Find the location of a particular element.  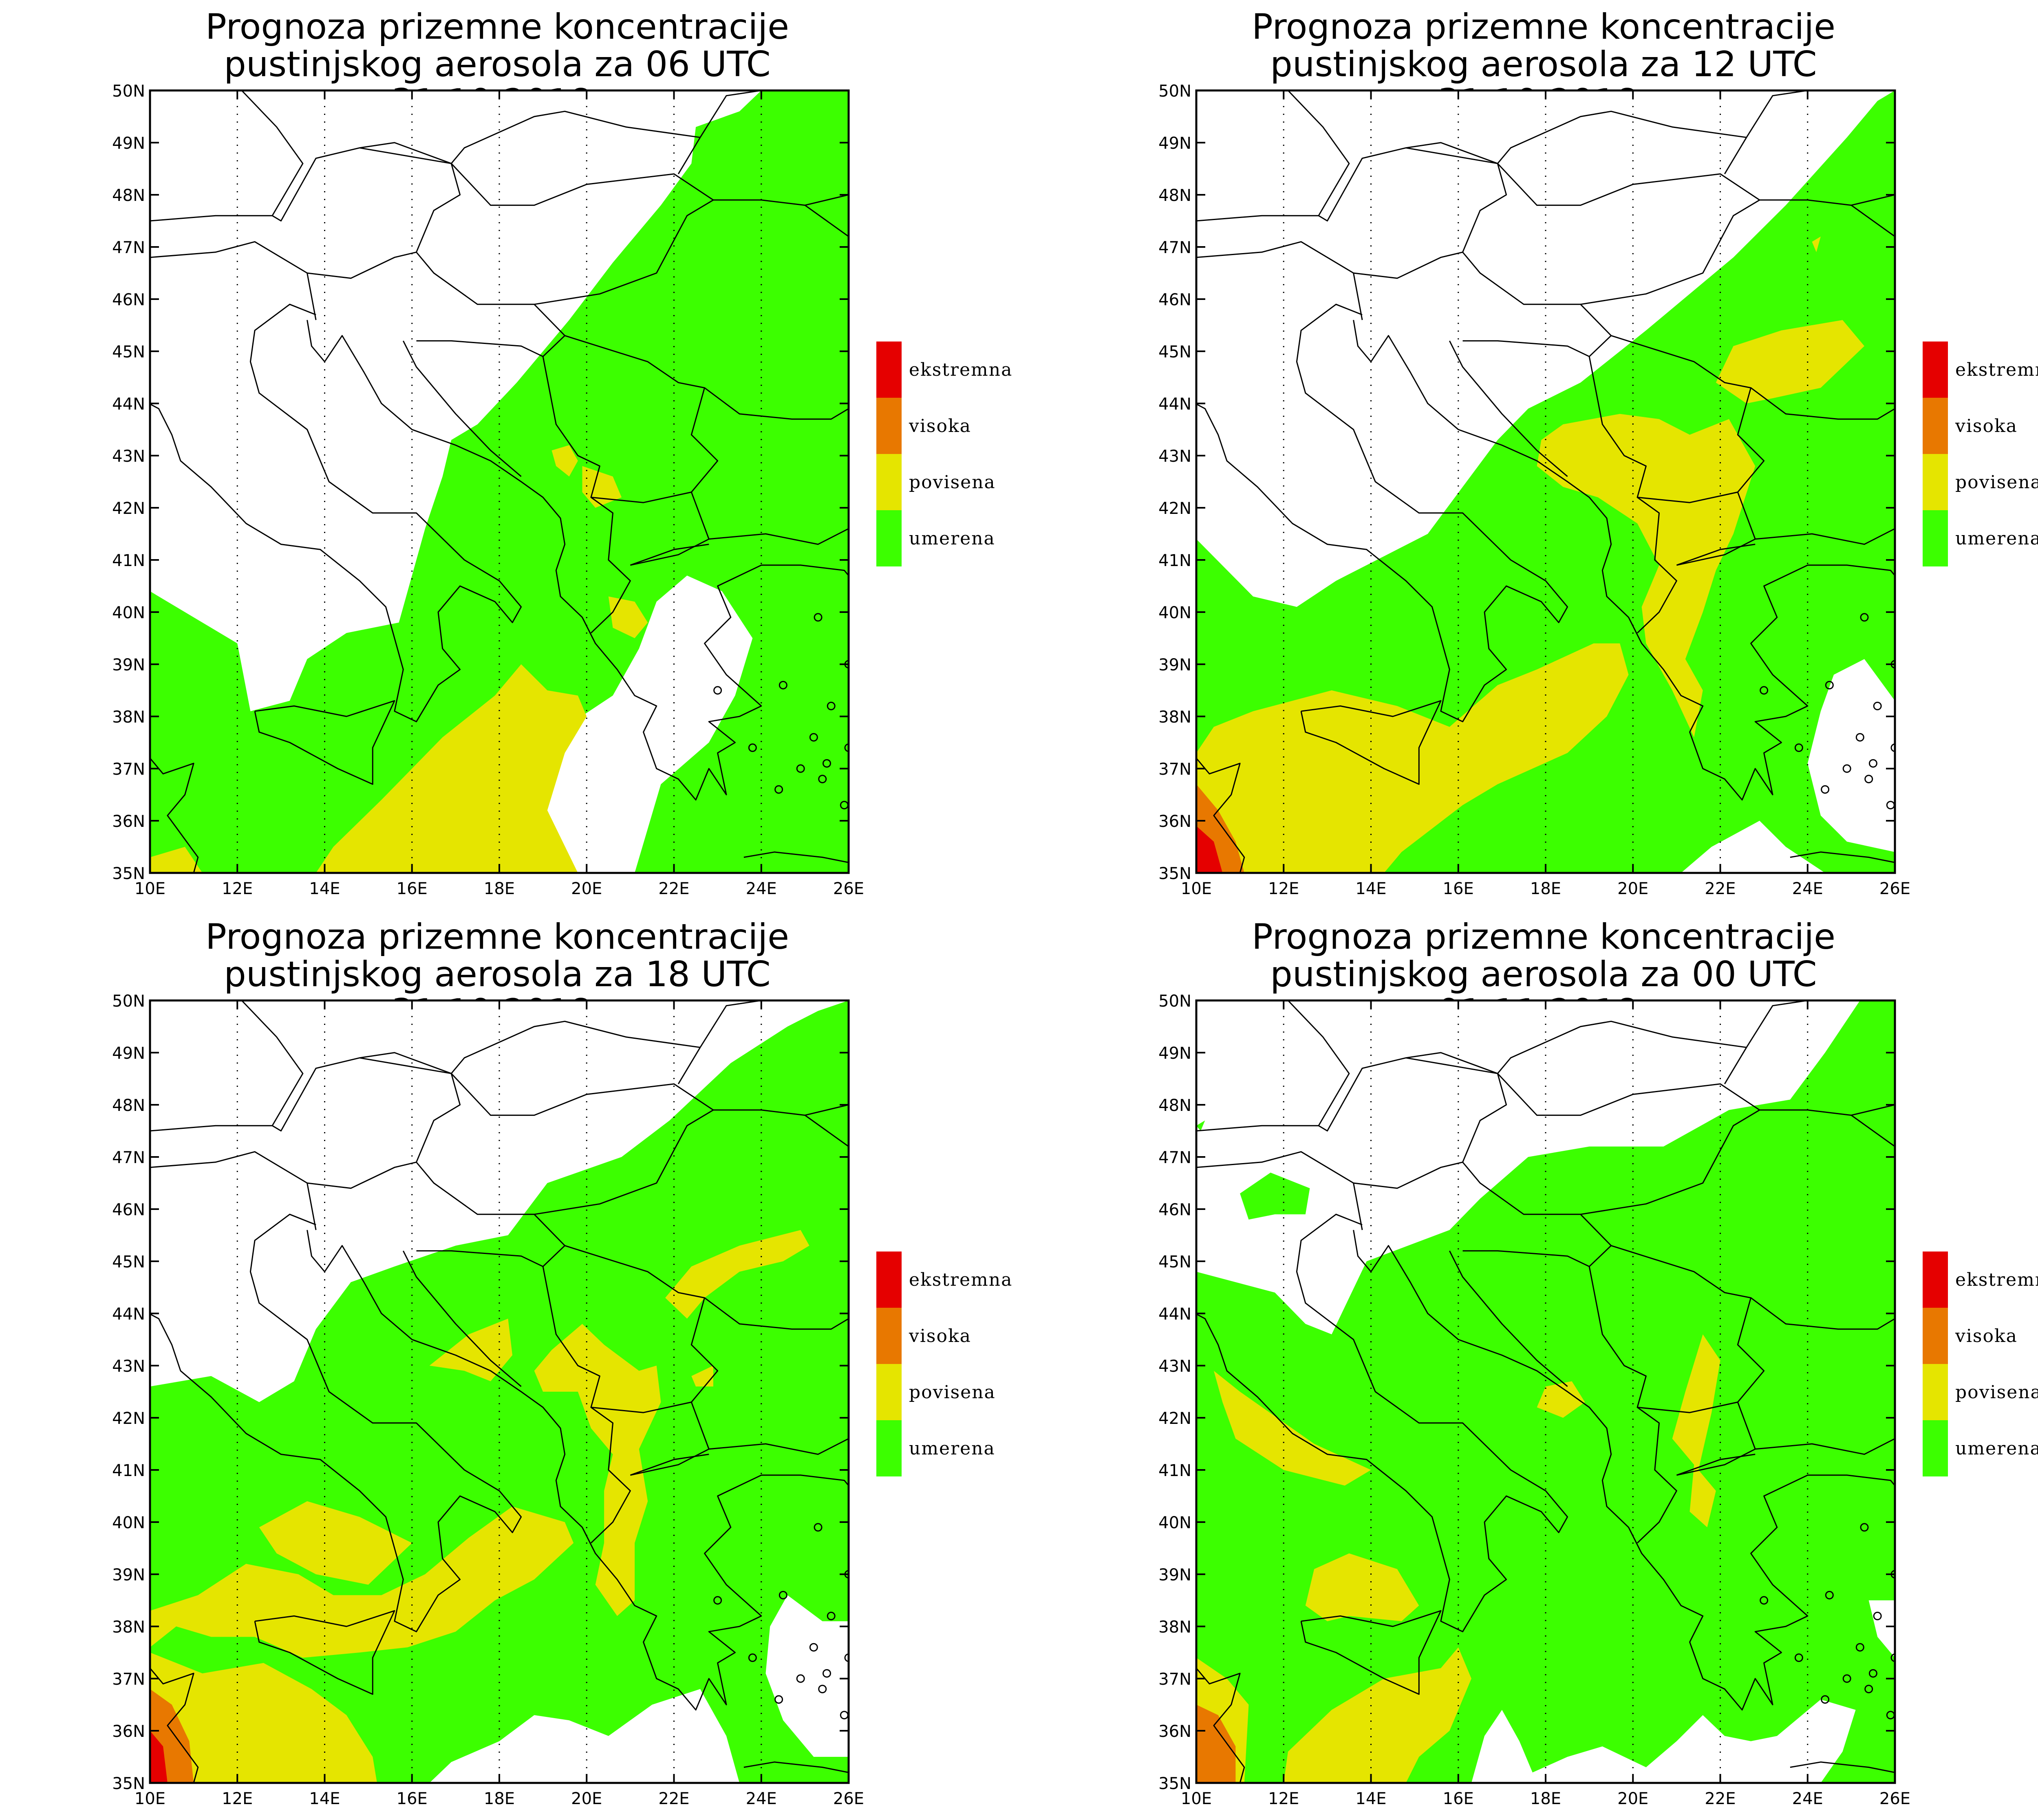

concentration-area-umerena is located at coordinates (1200, 1125).